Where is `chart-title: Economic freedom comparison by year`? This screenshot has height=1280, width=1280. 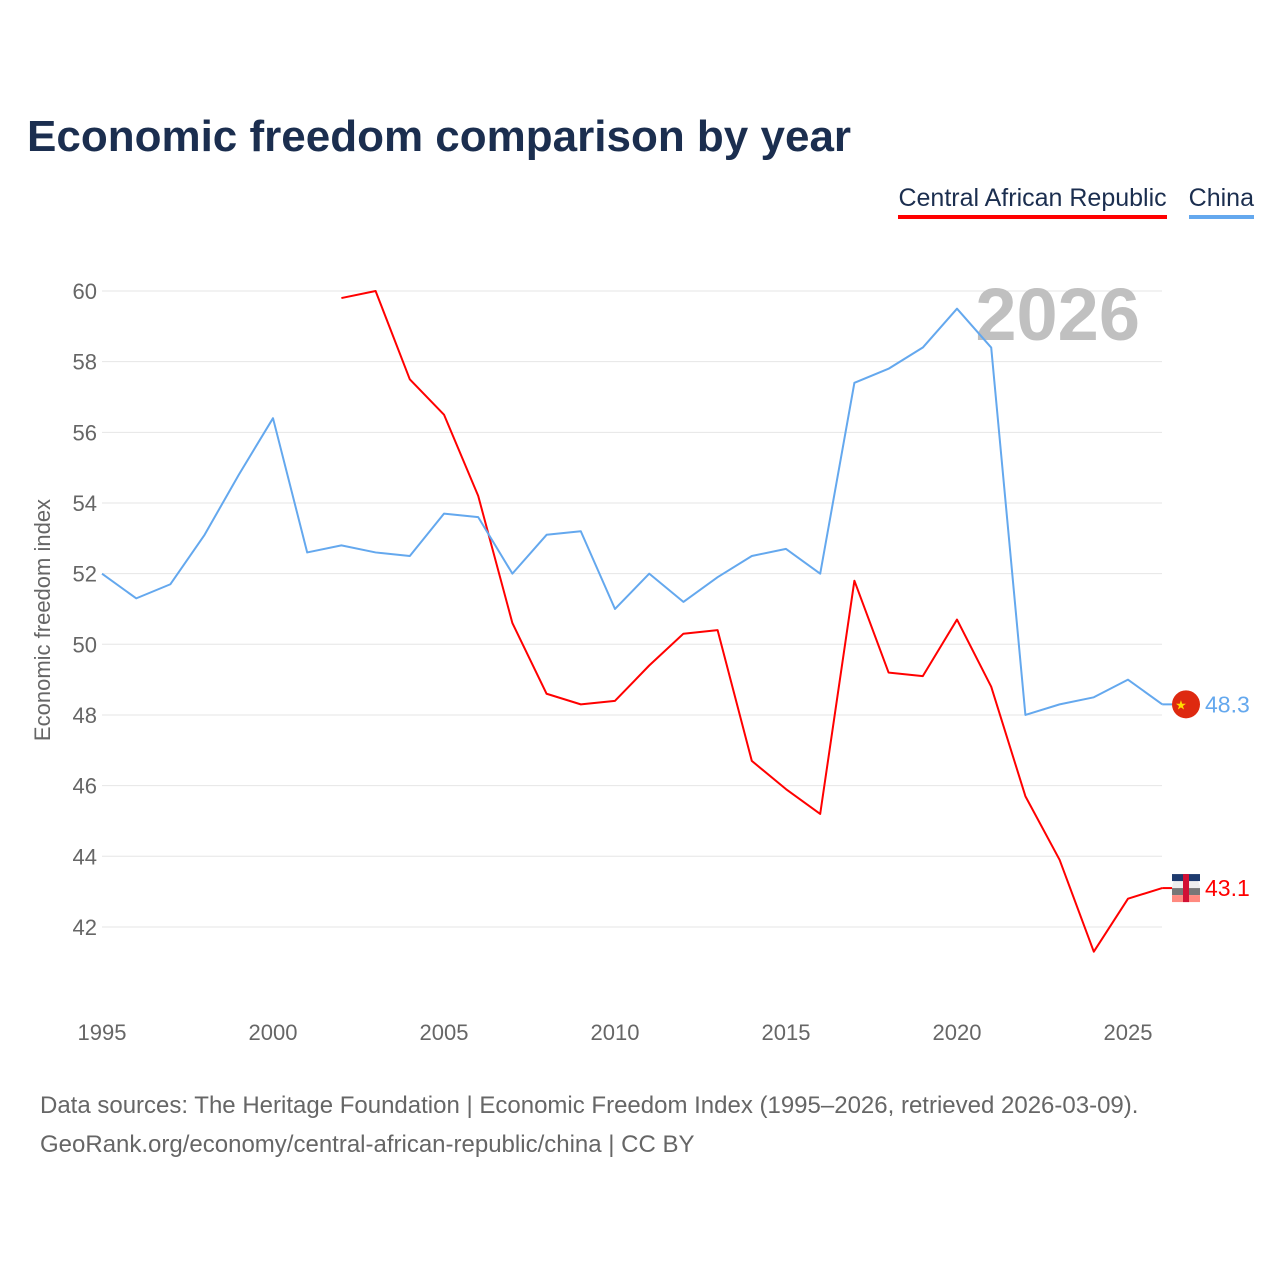
chart-title: Economic freedom comparison by year is located at coordinates (439, 136).